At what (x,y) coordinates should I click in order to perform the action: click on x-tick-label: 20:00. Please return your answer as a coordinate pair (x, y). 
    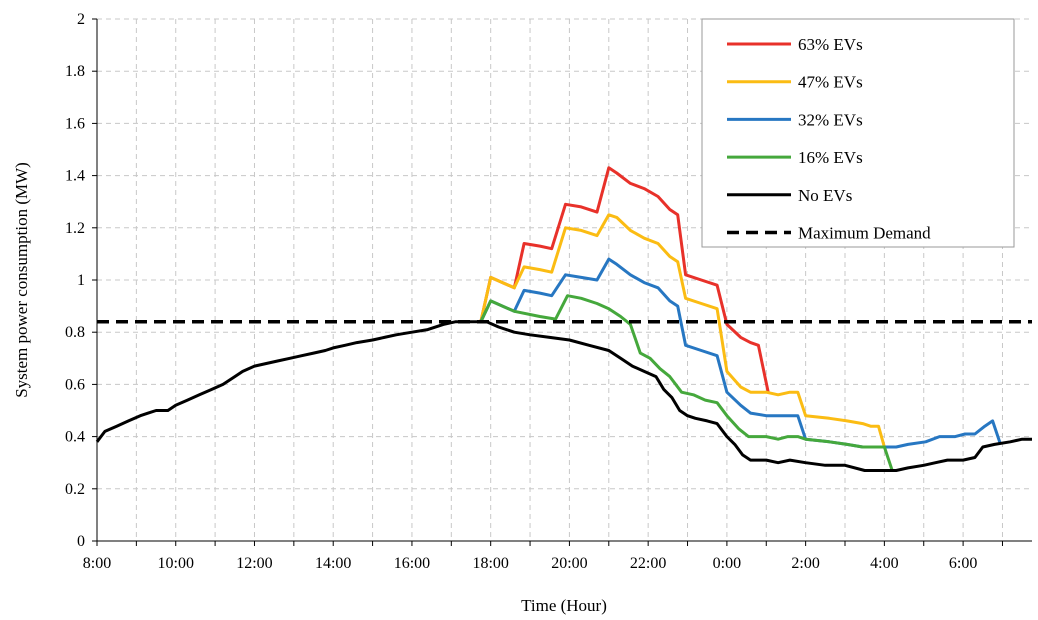
    Looking at the image, I should click on (569, 563).